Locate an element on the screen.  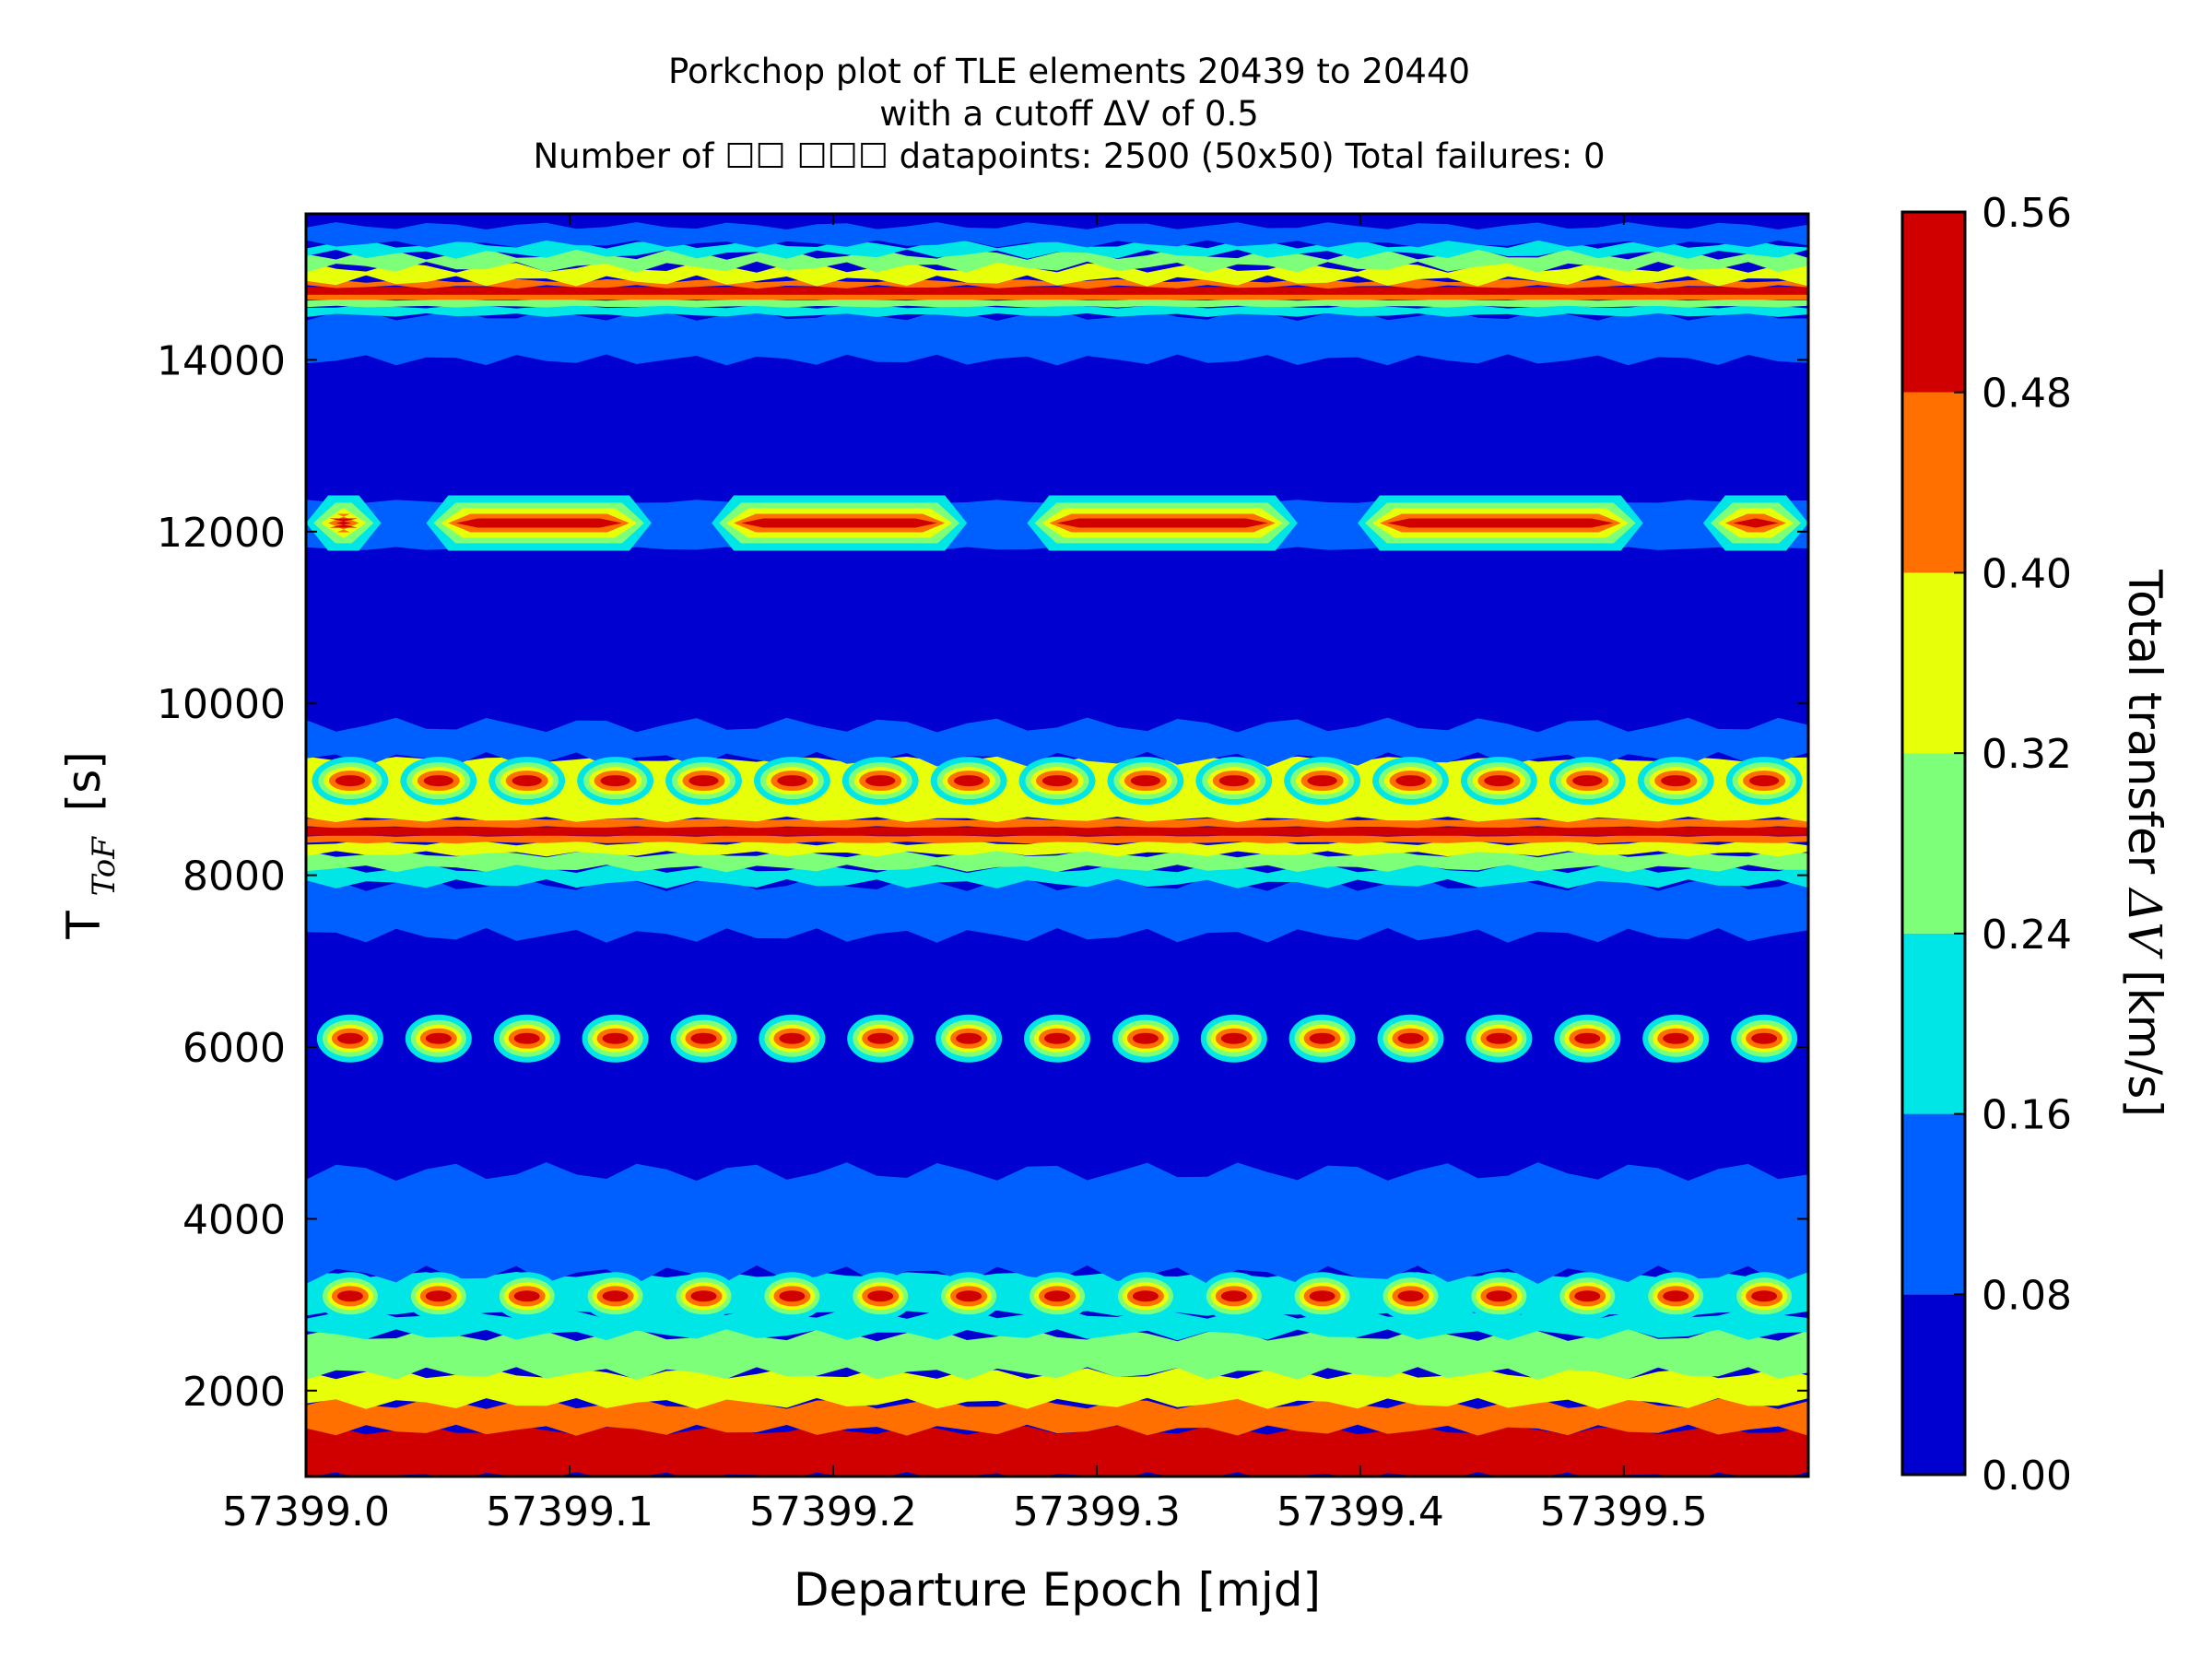
y-axis-label-main: T is located at coordinates (84, 925).